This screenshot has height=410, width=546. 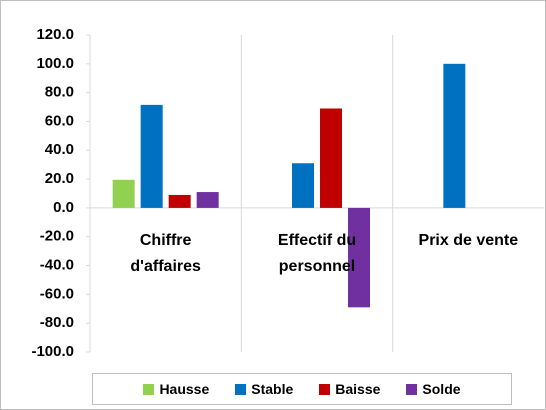 I want to click on y-tick-label: 80.0, so click(x=59, y=92).